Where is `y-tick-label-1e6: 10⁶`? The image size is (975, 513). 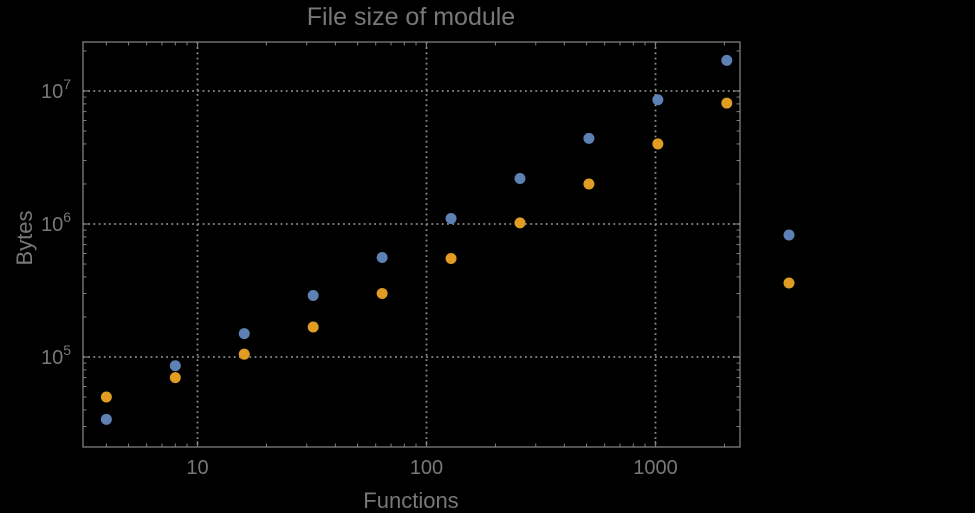 y-tick-label-1e6: 10⁶ is located at coordinates (56, 222).